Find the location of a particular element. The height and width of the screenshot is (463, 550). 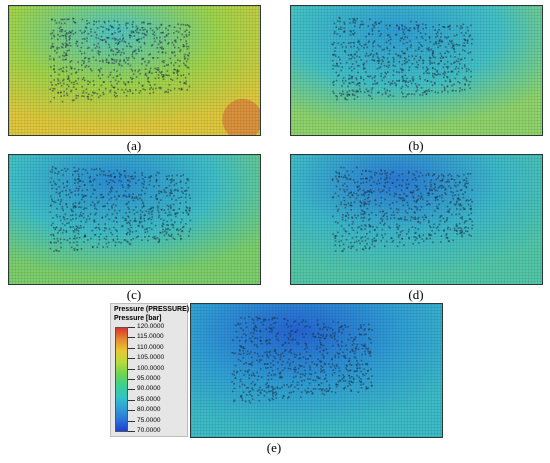

legend-title: Pressure (PRESSURE) is located at coordinates (152, 309).